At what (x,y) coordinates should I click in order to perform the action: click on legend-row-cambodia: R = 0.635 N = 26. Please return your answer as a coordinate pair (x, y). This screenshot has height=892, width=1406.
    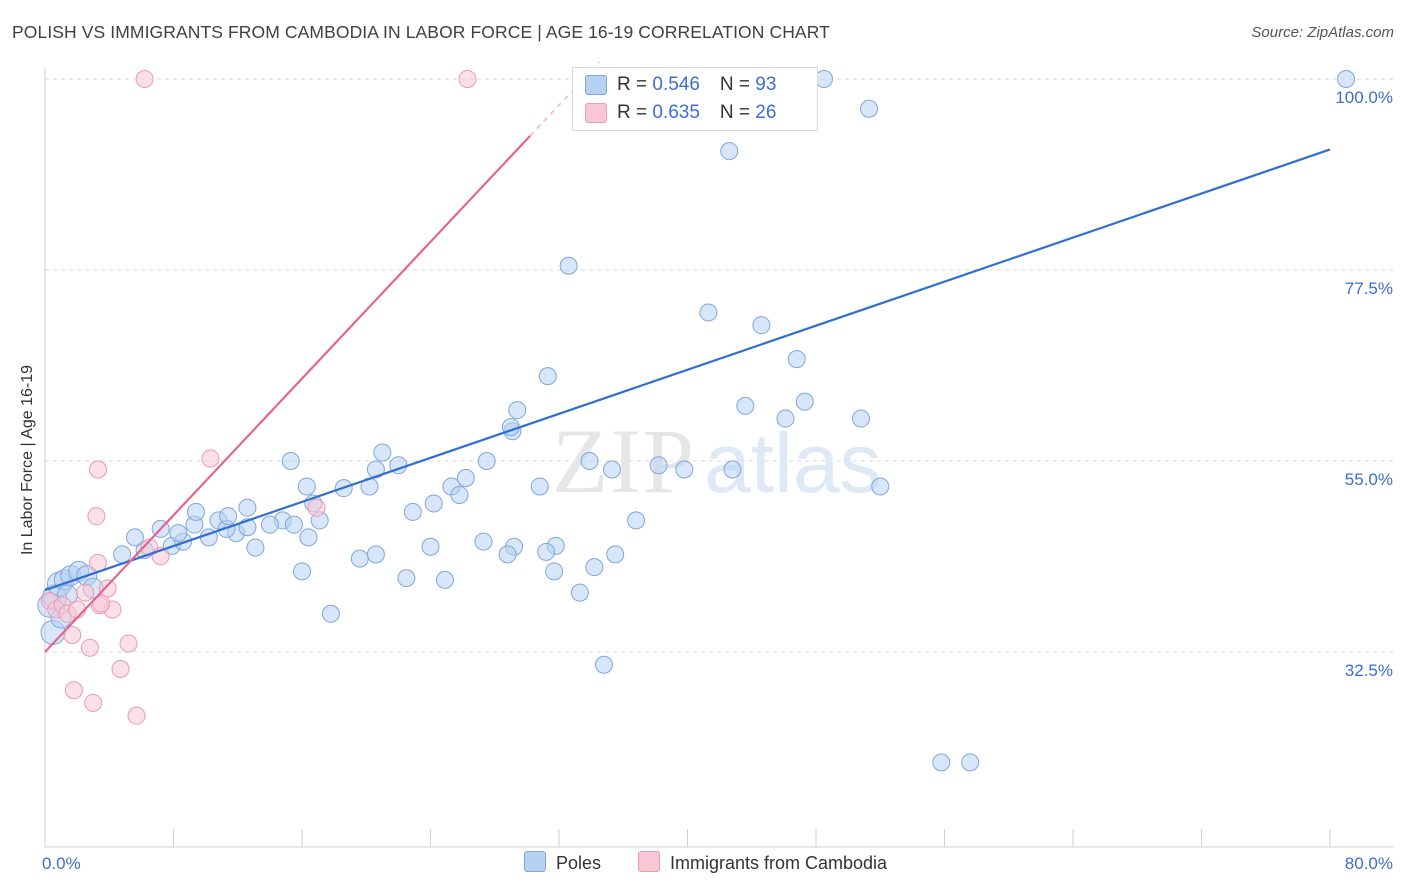
    Looking at the image, I should click on (680, 114).